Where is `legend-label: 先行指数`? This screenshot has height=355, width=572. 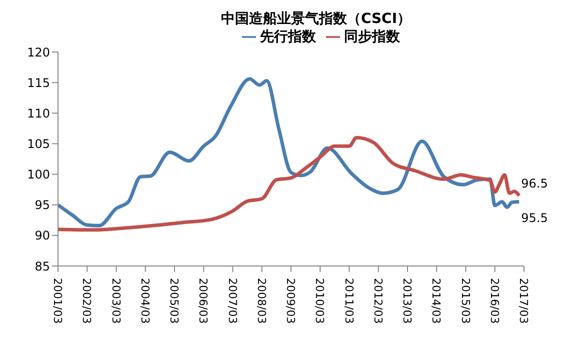 legend-label: 先行指数 is located at coordinates (288, 37).